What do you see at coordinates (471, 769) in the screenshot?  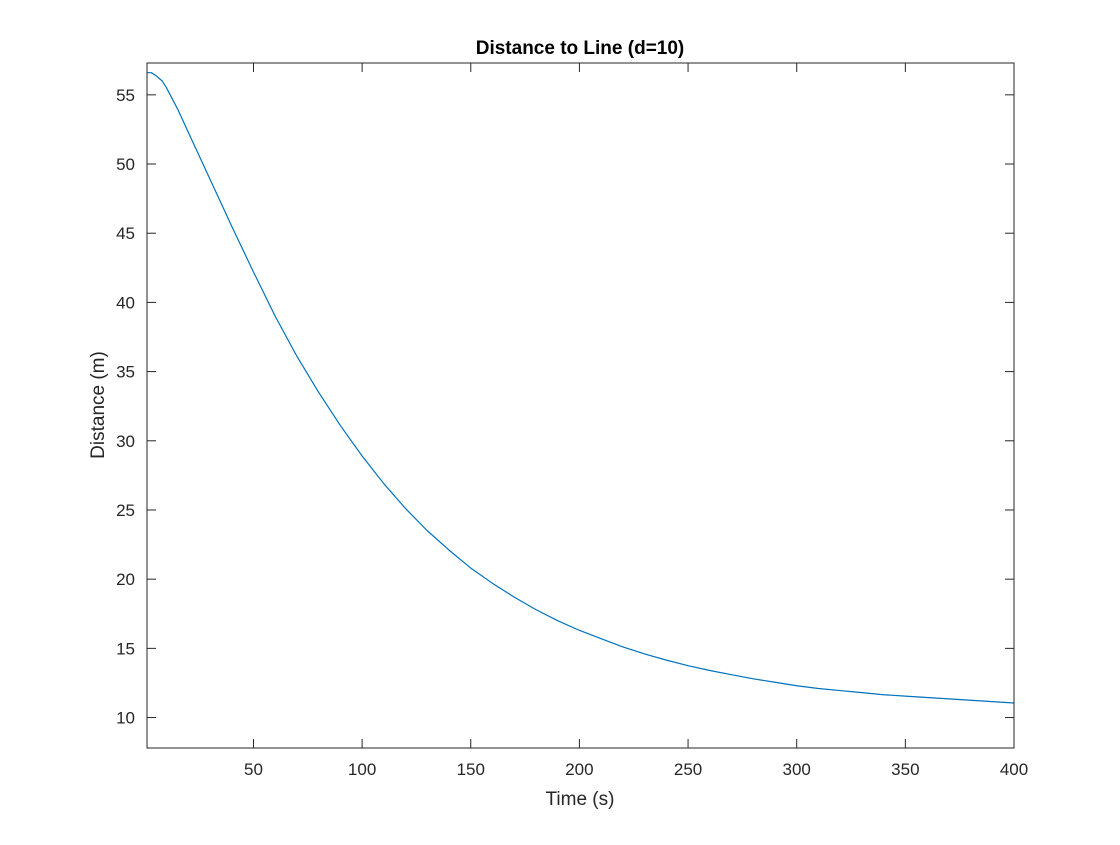 I see `x-tick-label: 150` at bounding box center [471, 769].